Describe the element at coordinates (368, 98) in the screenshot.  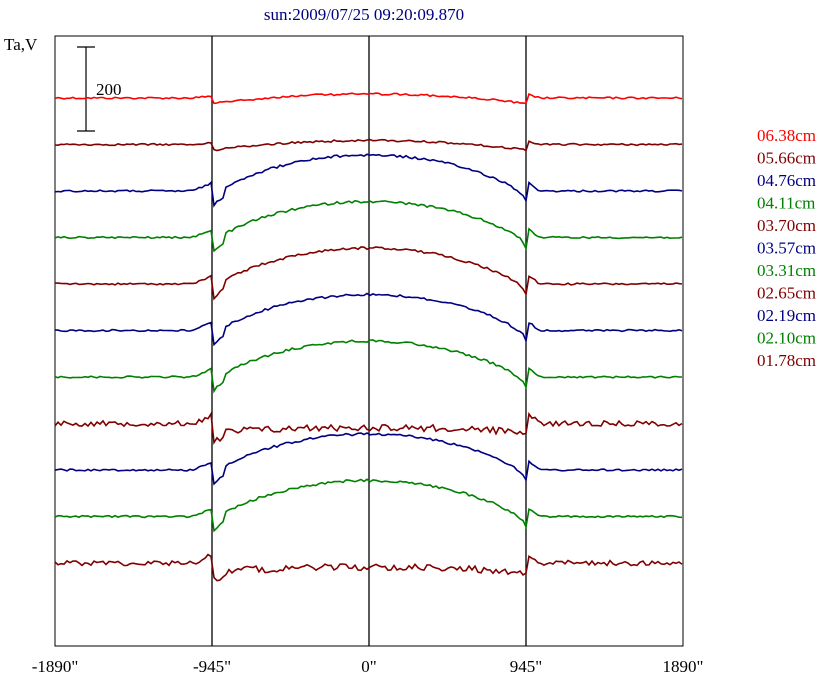
I see `trace-06.38cm` at that location.